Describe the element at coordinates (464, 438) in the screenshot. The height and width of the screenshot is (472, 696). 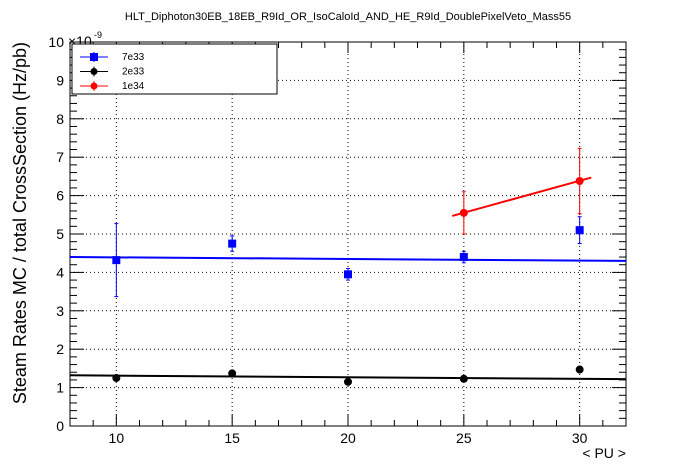
I see `x-tick-label: 25` at that location.